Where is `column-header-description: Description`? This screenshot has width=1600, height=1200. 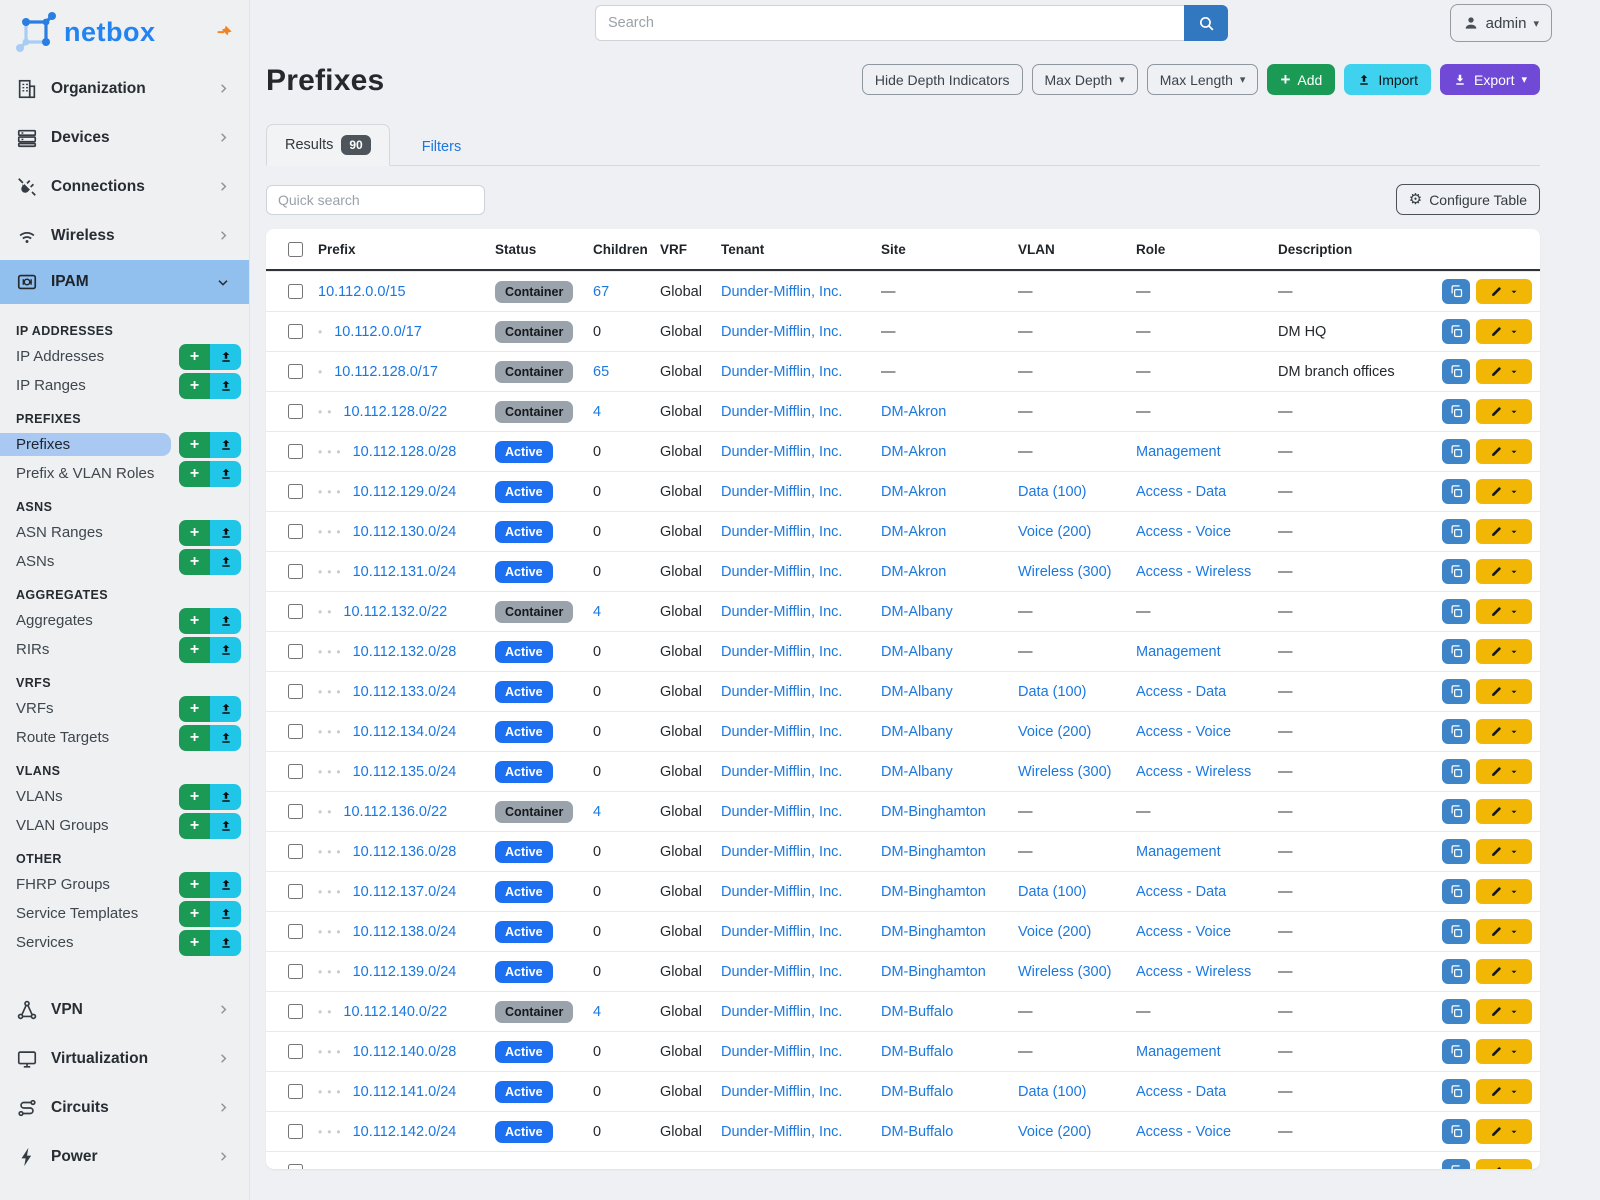 column-header-description: Description is located at coordinates (1315, 249).